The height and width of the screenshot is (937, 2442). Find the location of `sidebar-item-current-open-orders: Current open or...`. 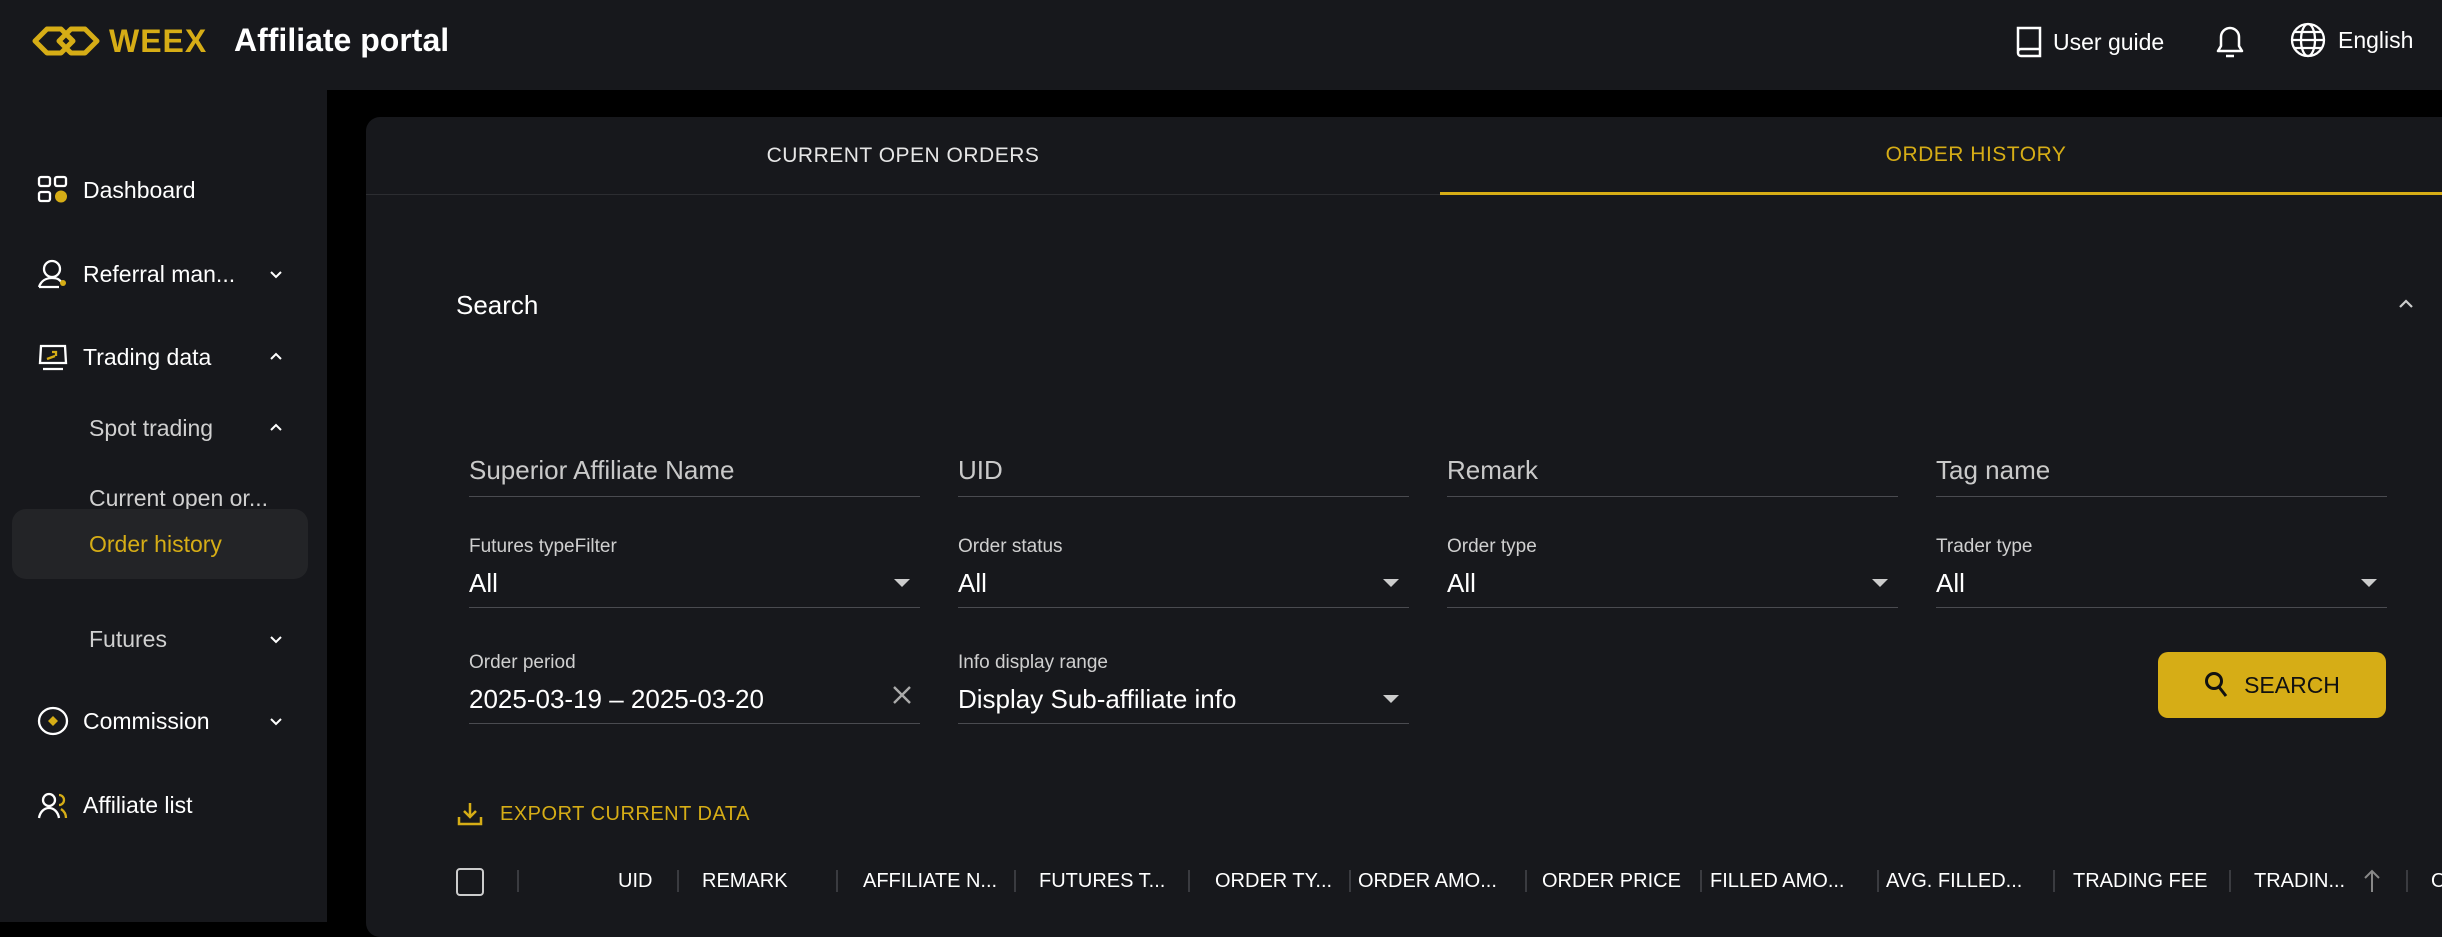

sidebar-item-current-open-orders: Current open or... is located at coordinates (163, 498).